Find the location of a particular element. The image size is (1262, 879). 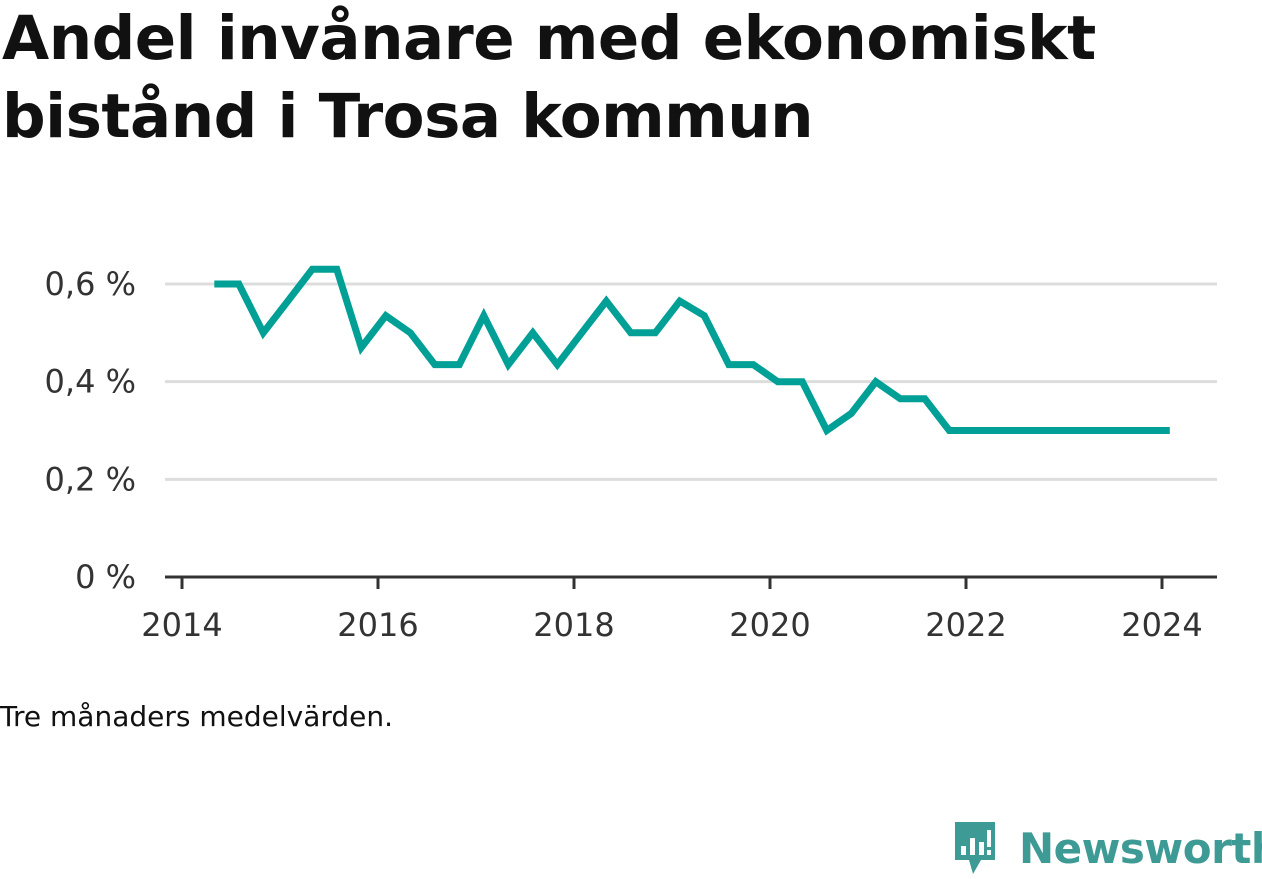

x-tick-label: 2022 is located at coordinates (965, 625).